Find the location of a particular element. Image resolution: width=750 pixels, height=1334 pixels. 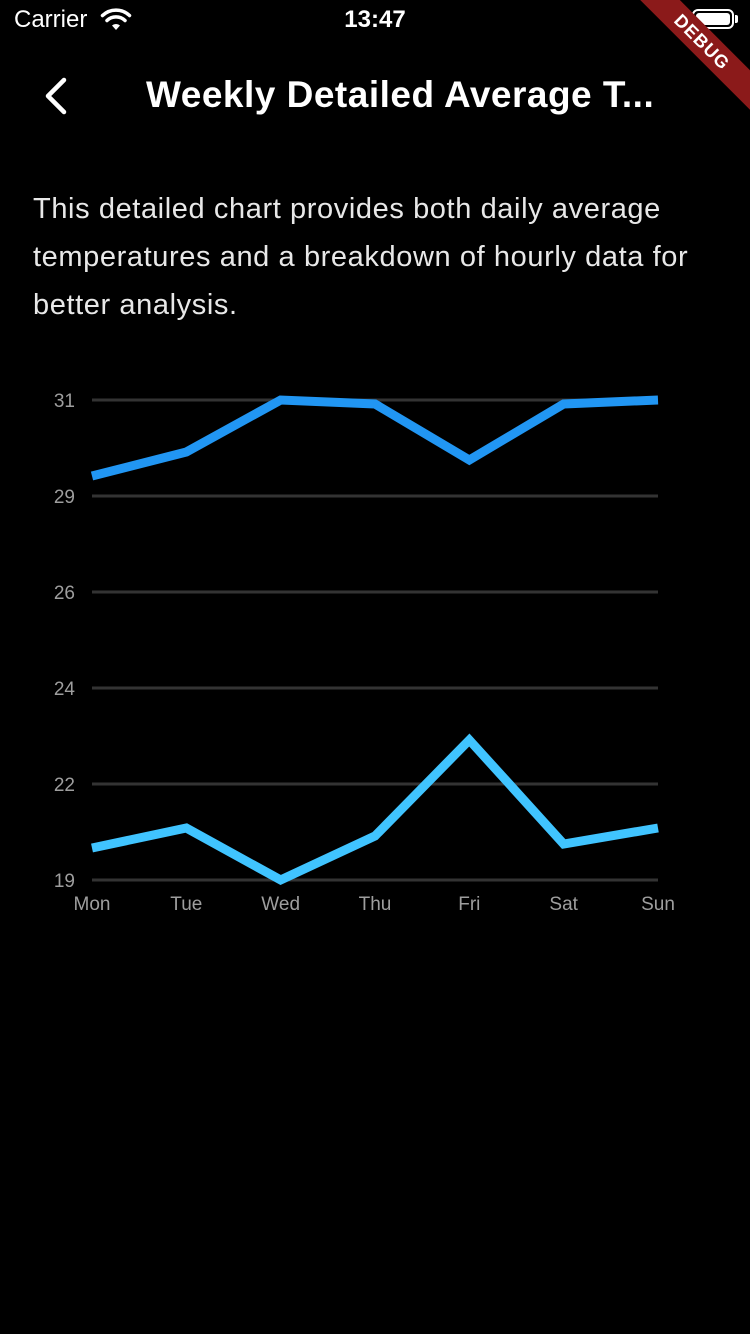

wifi-icon is located at coordinates (116, 19).